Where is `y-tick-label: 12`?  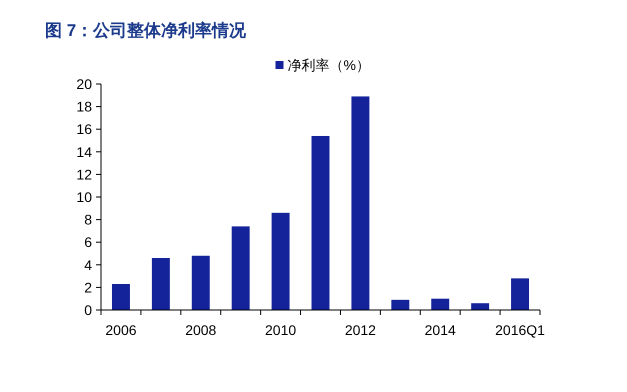 y-tick-label: 12 is located at coordinates (84, 174).